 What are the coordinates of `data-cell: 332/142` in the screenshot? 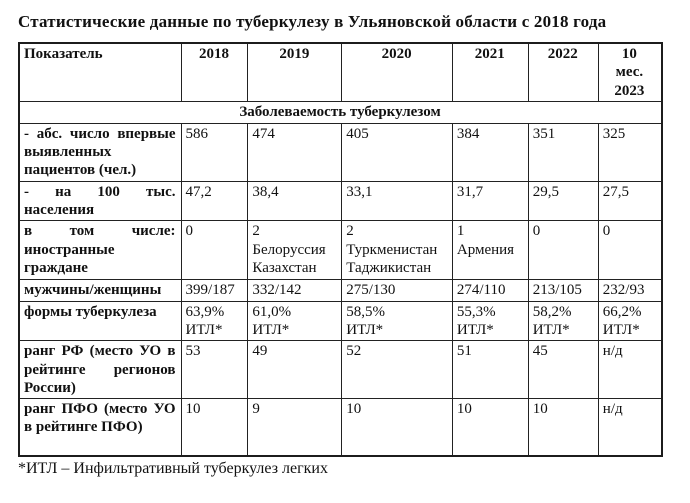 It's located at (295, 290).